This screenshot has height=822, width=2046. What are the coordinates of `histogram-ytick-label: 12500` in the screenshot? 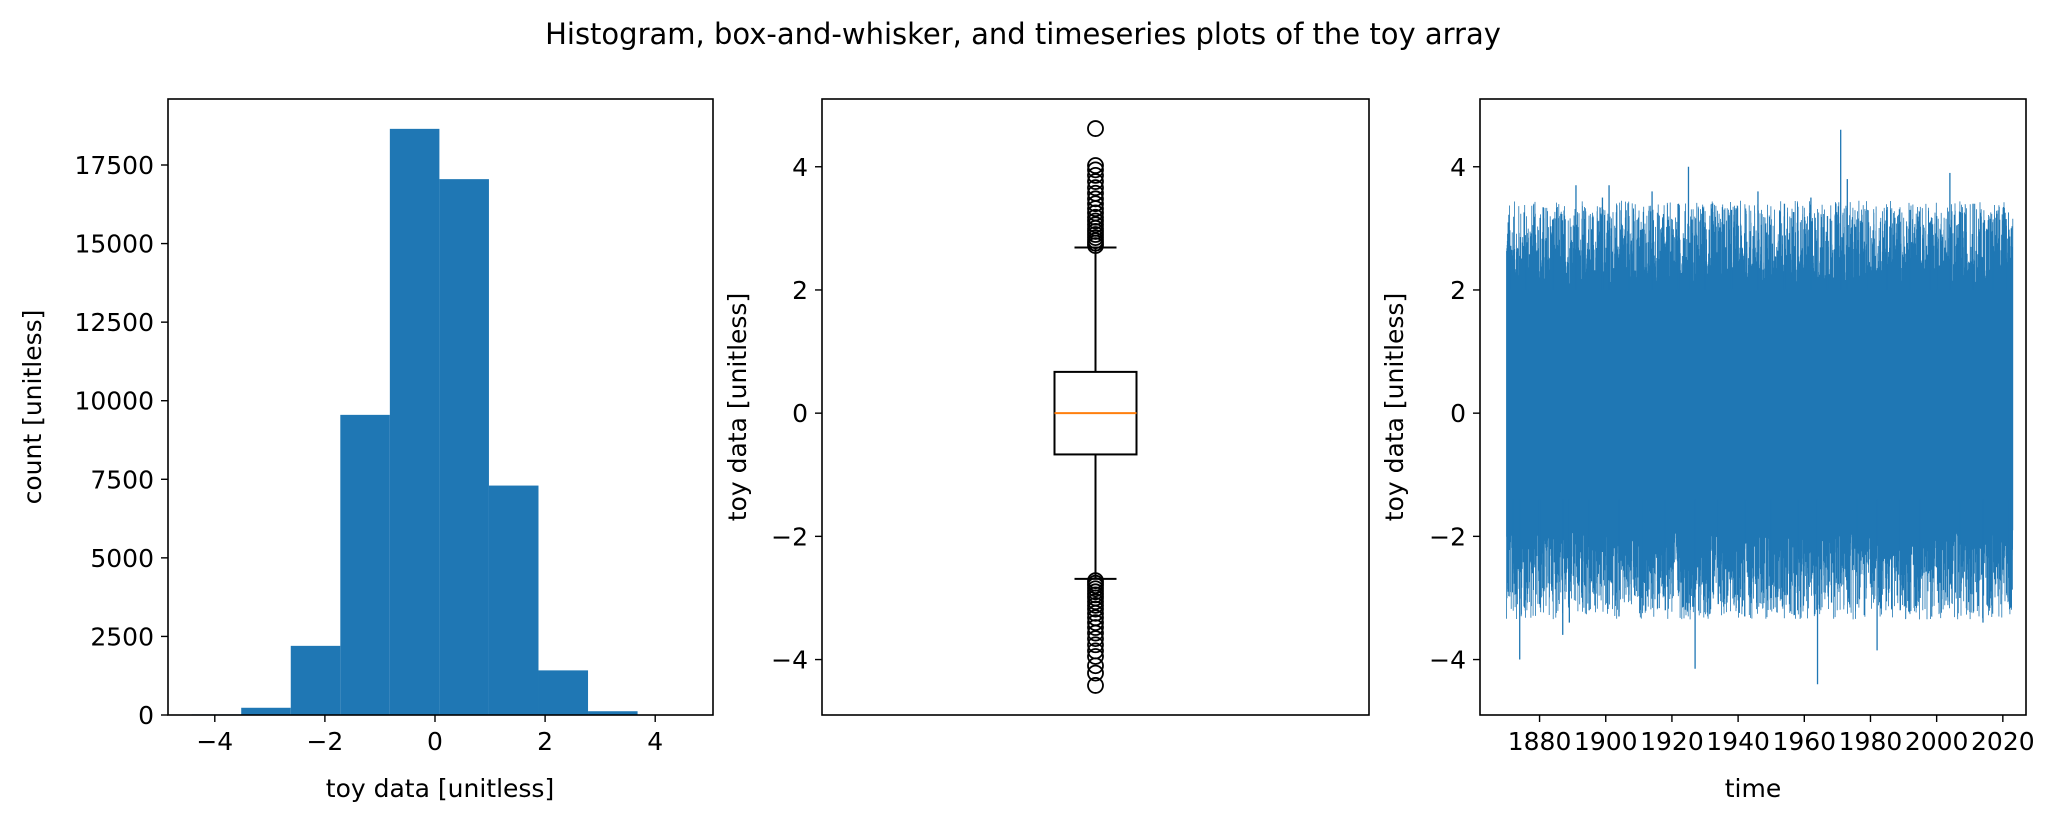 It's located at (114, 322).